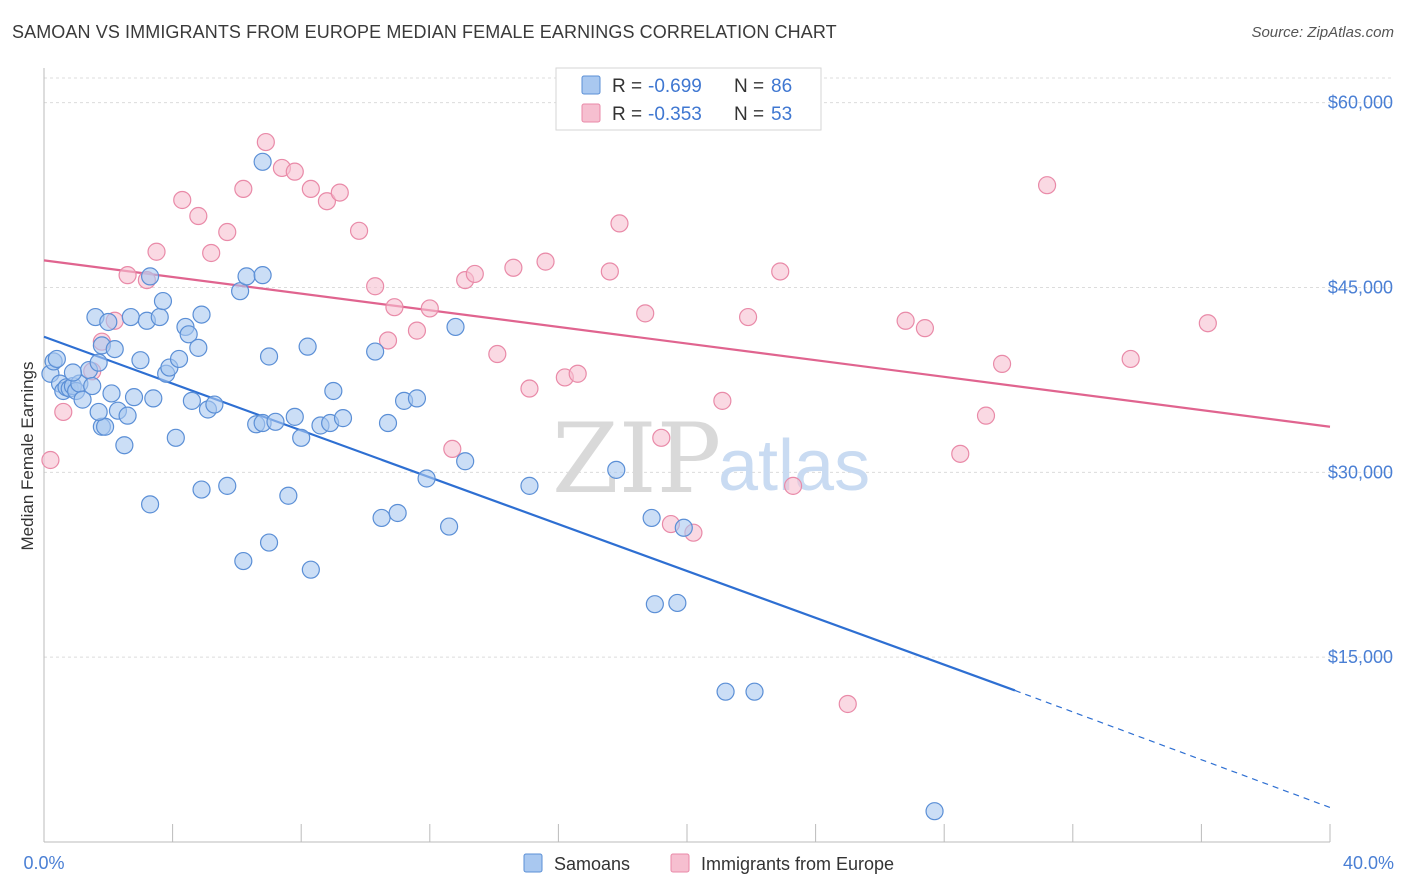 This screenshot has width=1406, height=892. I want to click on x-tick-labels: 0.0% 40.0%, so click(708, 863).